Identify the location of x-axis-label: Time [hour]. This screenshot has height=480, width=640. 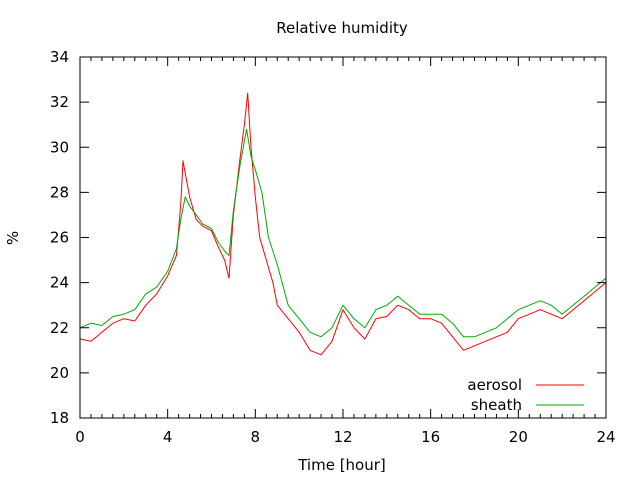
(341, 465).